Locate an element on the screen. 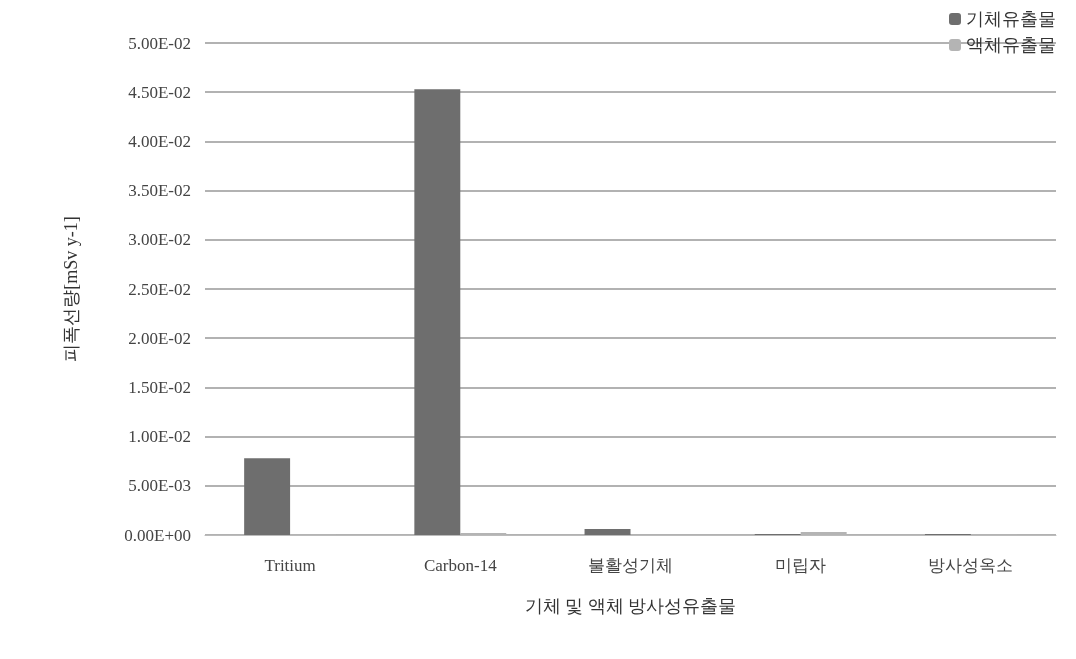  legend-label: 액체유출물 is located at coordinates (1011, 45).